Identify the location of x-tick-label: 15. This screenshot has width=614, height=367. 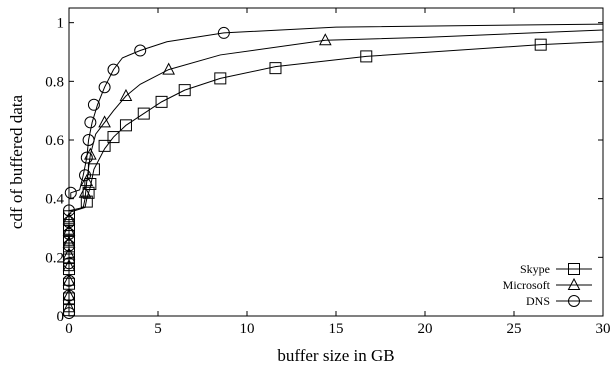
(336, 329).